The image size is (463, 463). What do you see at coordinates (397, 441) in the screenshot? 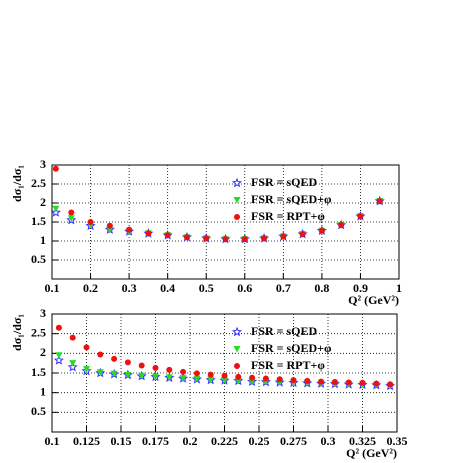
I see `x-tick-label: 0.35` at bounding box center [397, 441].